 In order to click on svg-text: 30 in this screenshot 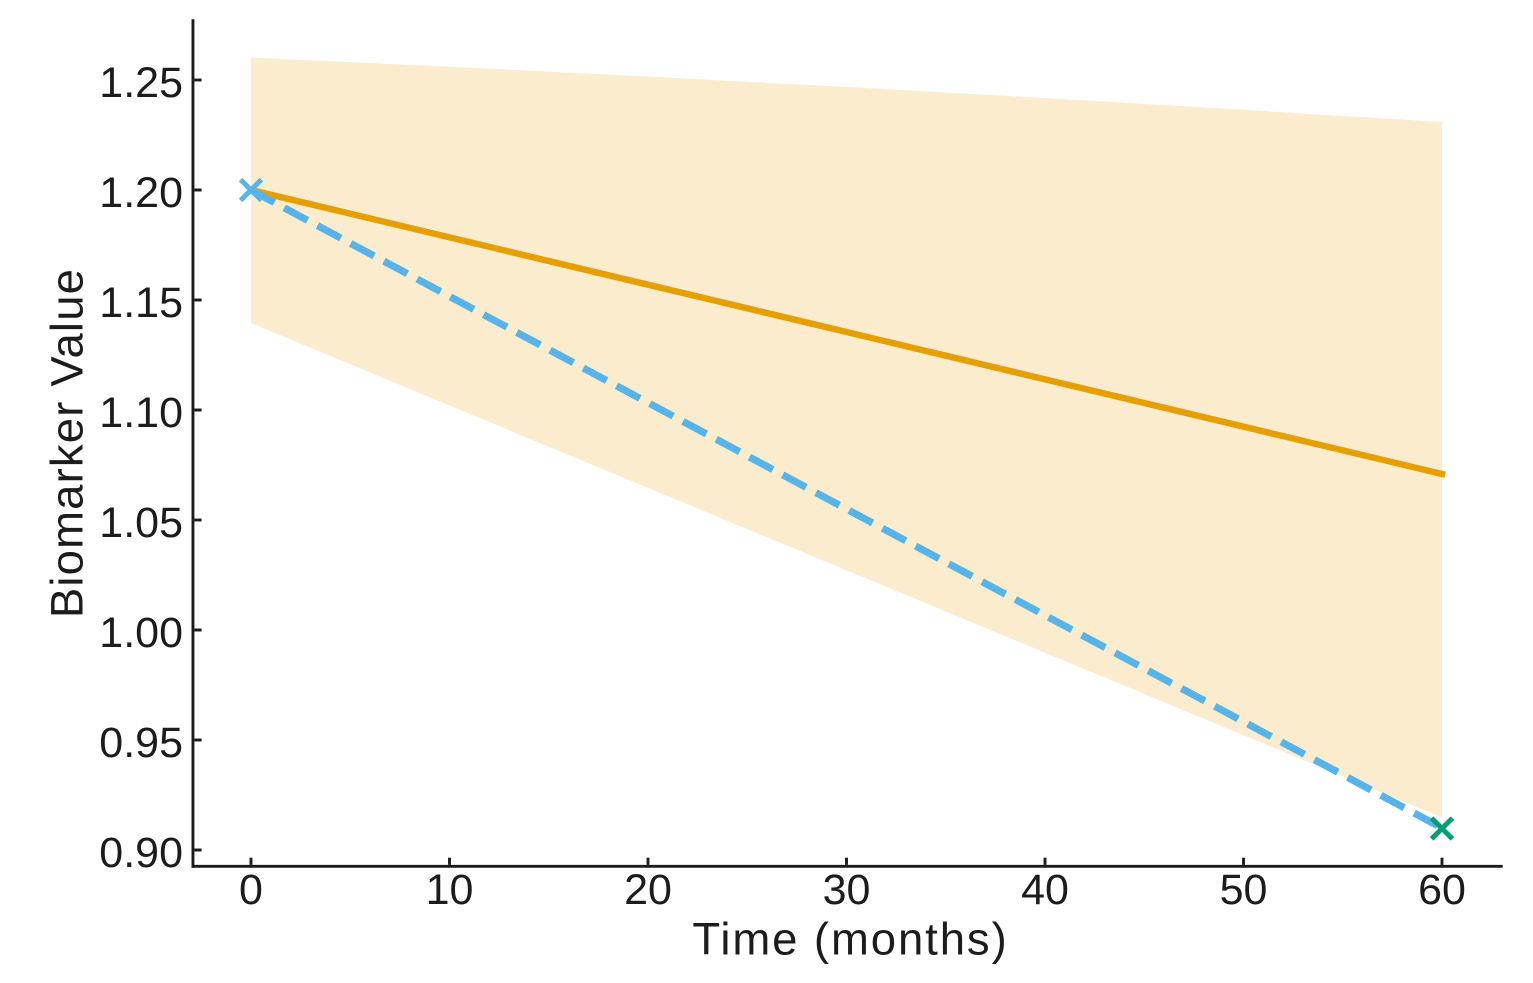, I will do `click(847, 890)`.